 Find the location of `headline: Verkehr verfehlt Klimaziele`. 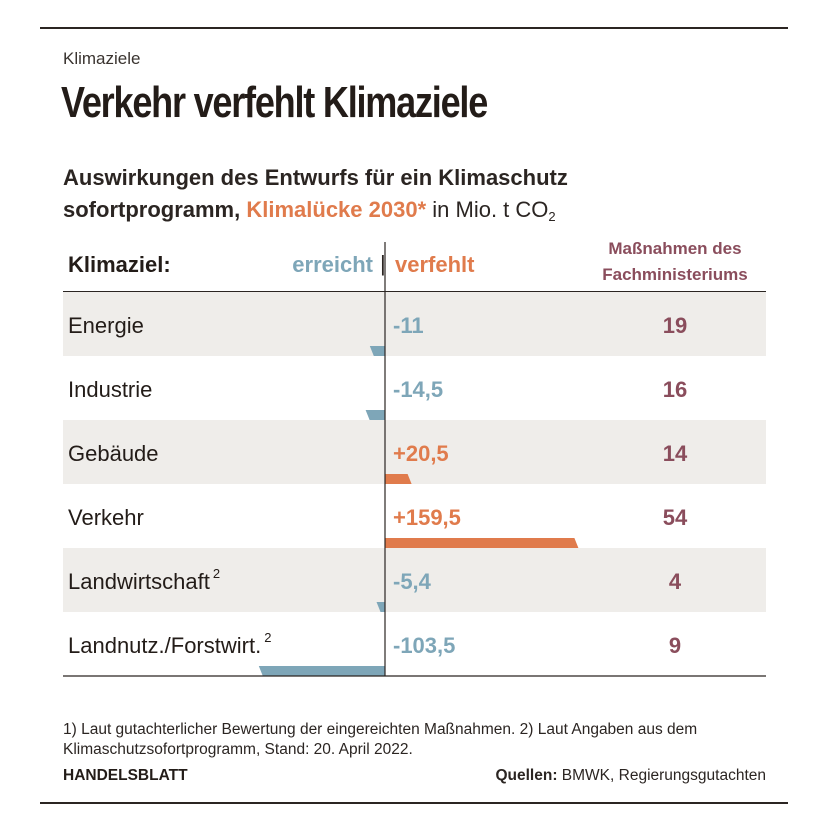

headline: Verkehr verfehlt Klimaziele is located at coordinates (274, 102).